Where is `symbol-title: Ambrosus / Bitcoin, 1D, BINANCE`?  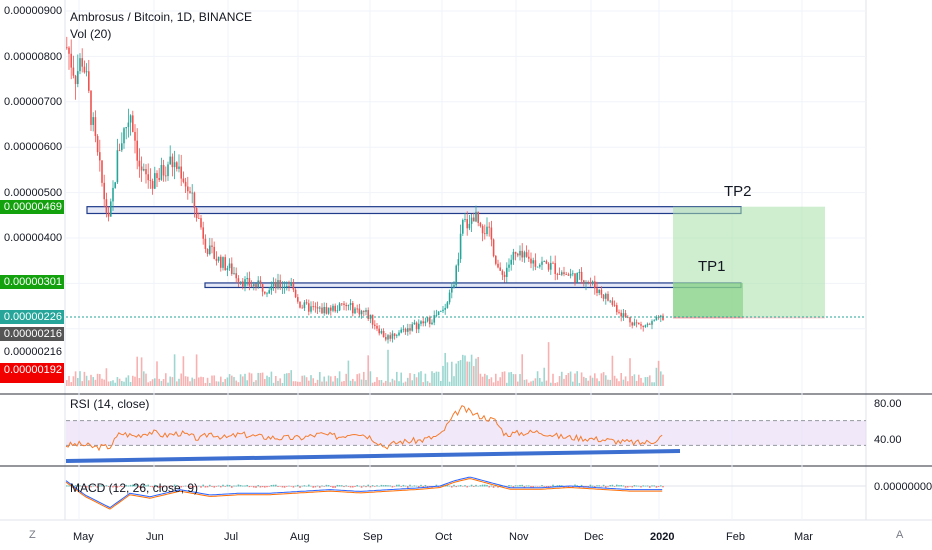 symbol-title: Ambrosus / Bitcoin, 1D, BINANCE is located at coordinates (161, 17).